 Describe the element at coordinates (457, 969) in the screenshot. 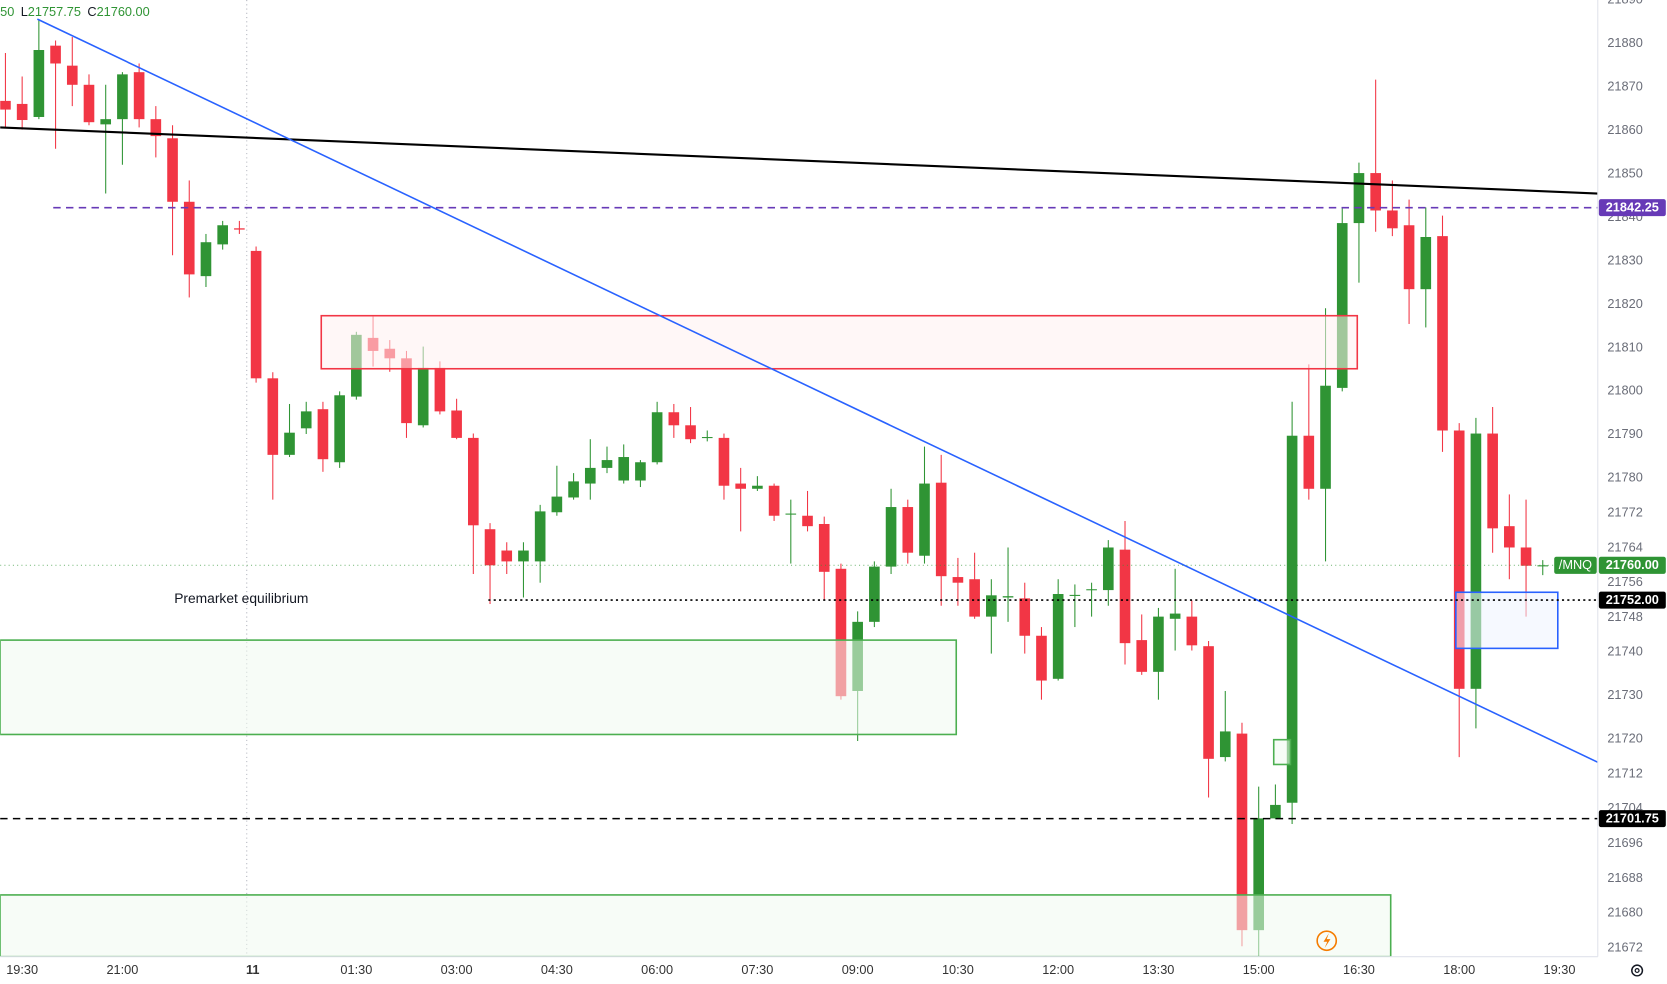

I see `x-tick-label: 03:00` at that location.